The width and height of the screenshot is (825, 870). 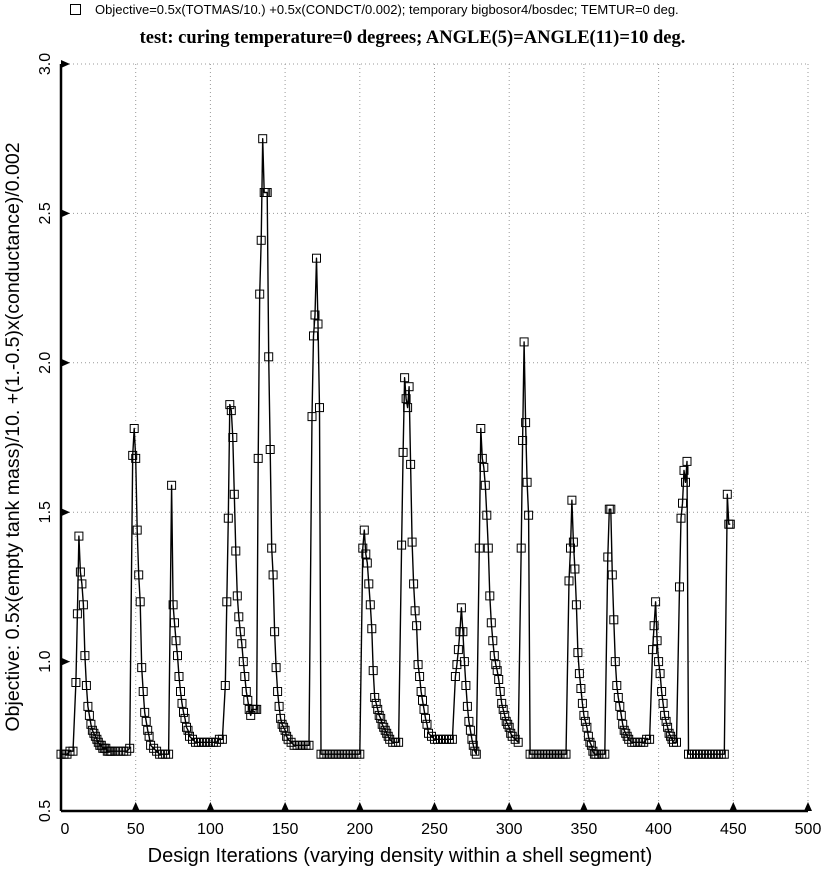 What do you see at coordinates (808, 829) in the screenshot?
I see `x-tick-label: 500` at bounding box center [808, 829].